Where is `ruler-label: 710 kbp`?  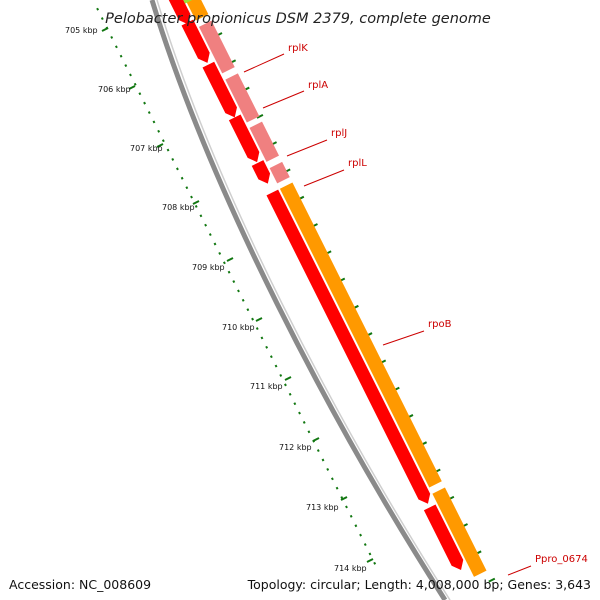 ruler-label: 710 kbp is located at coordinates (238, 327).